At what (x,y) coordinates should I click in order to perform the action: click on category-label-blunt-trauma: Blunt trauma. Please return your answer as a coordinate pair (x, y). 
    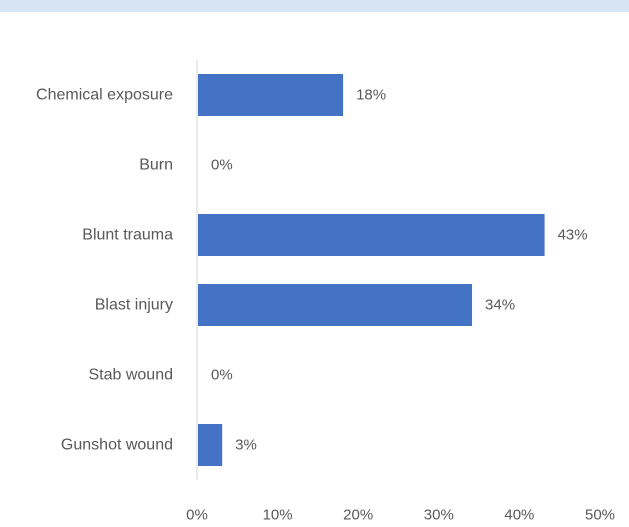
    Looking at the image, I should click on (127, 235).